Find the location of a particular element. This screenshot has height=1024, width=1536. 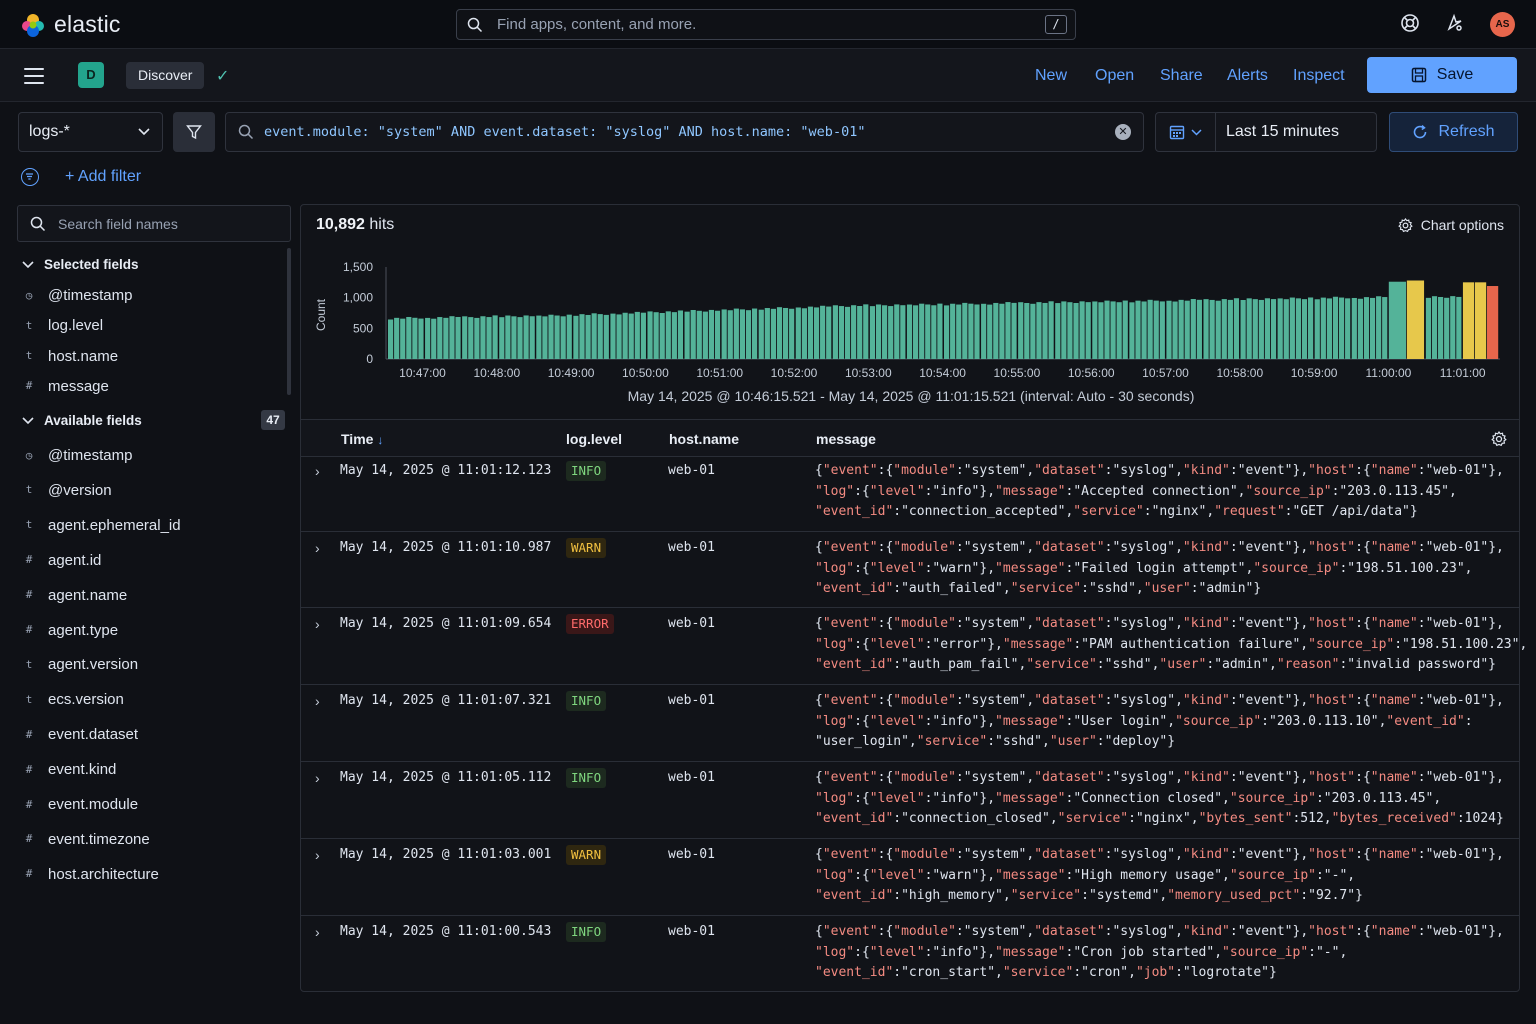

field-item: t ecs.version is located at coordinates (73, 699).